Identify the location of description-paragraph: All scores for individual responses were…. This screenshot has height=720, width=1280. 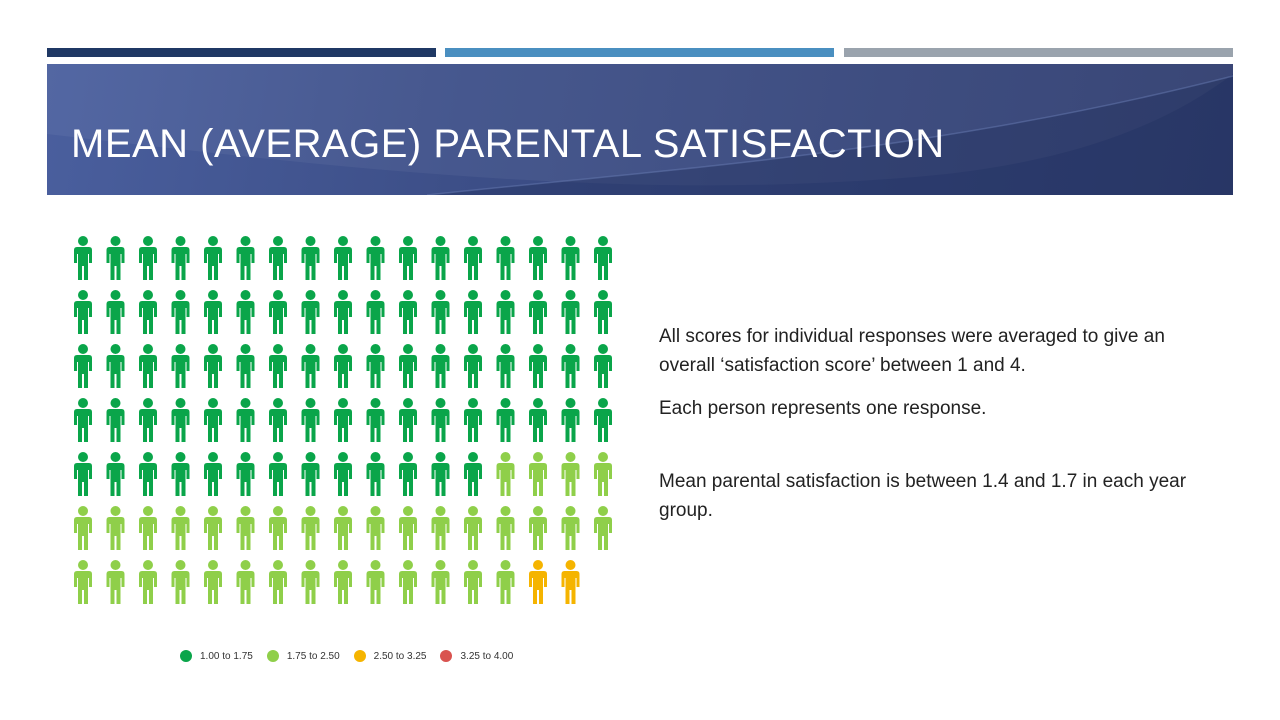
(912, 351).